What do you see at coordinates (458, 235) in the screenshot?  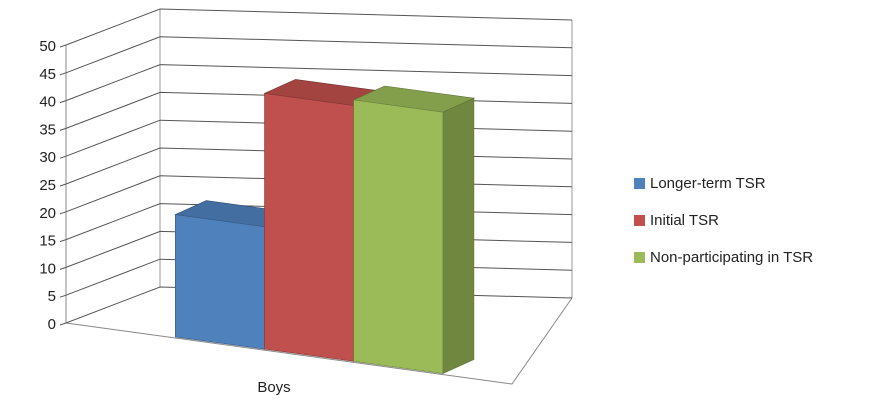 I see `bar-side` at bounding box center [458, 235].